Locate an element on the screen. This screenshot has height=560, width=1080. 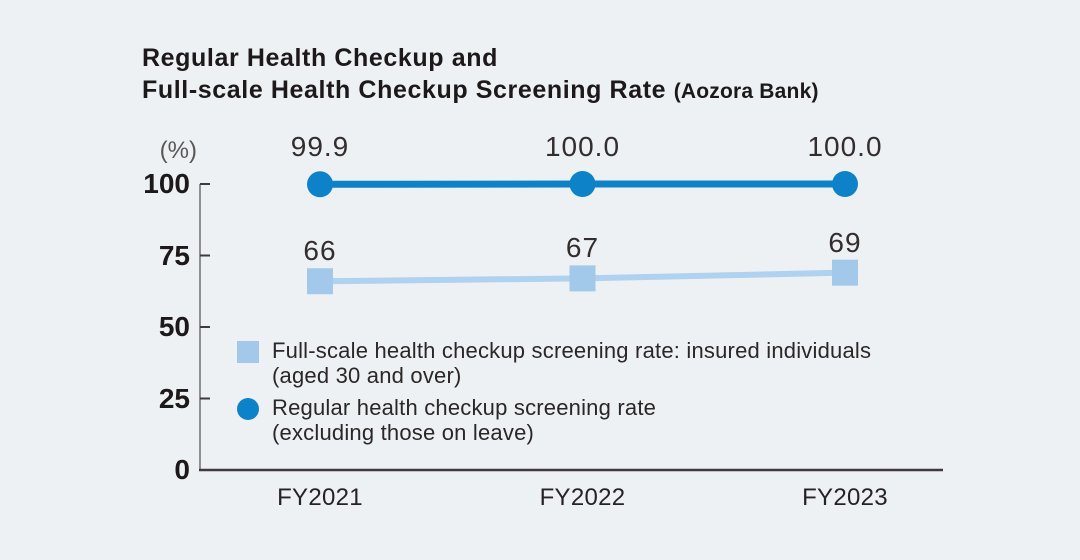
value-label: 69 is located at coordinates (845, 242).